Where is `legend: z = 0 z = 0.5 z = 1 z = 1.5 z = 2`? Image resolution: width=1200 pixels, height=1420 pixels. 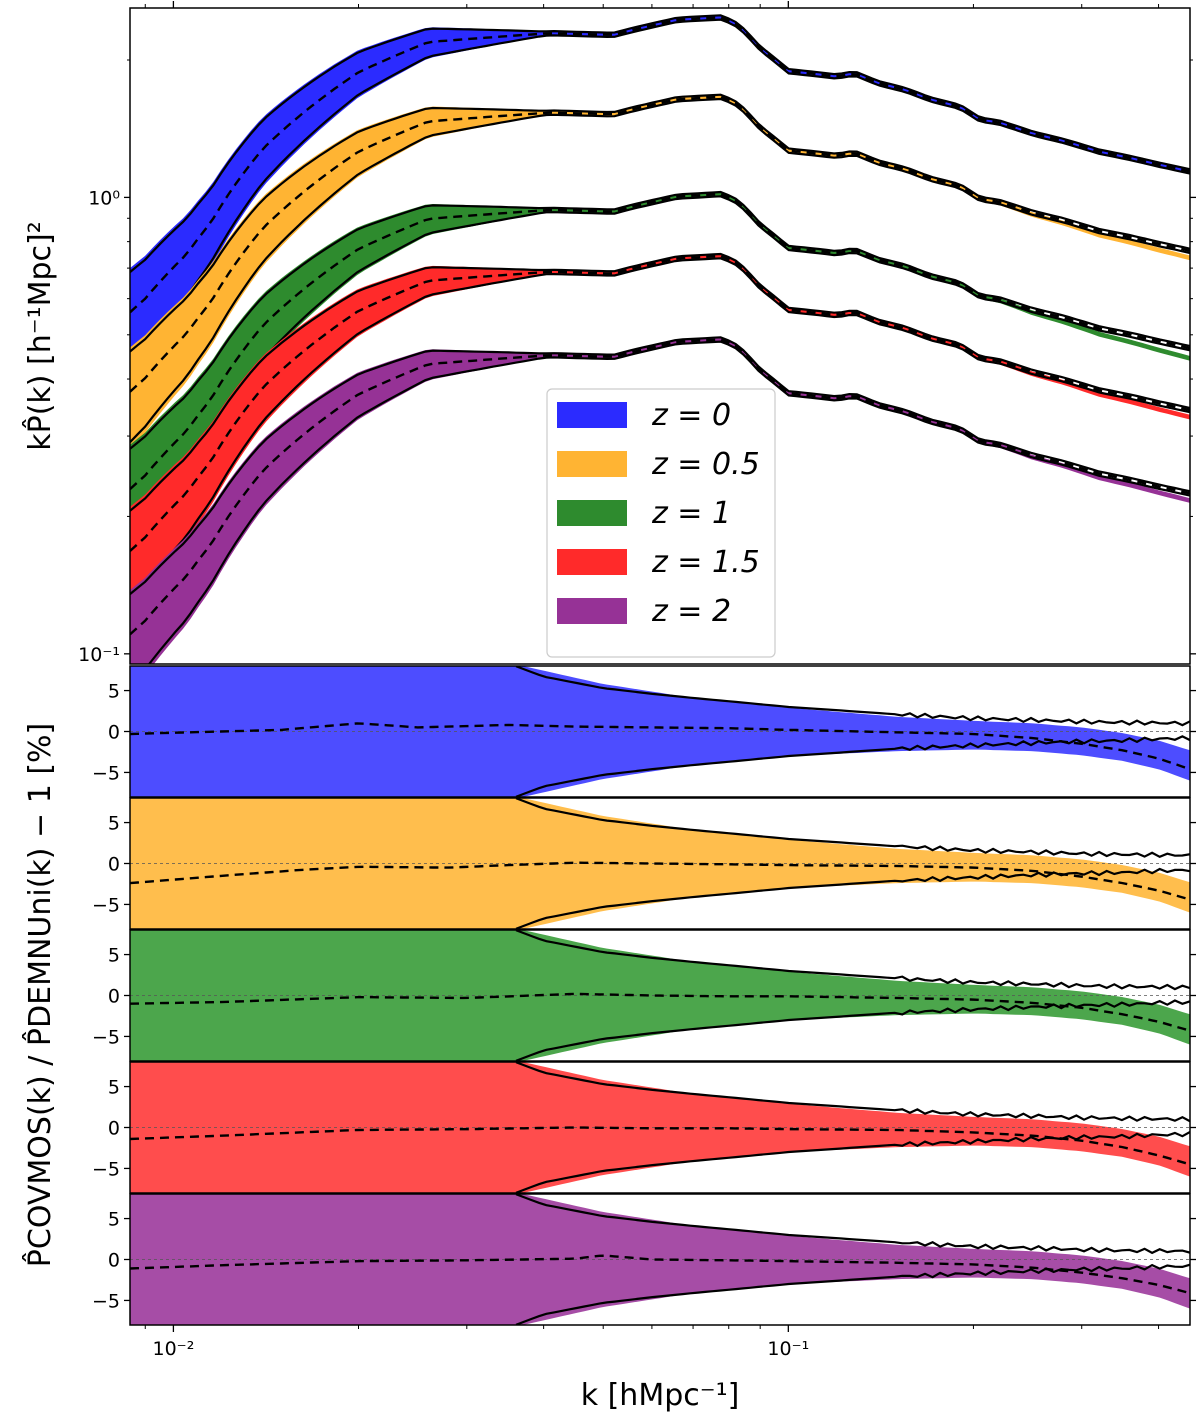
legend: z = 0 z = 0.5 z = 1 z = 1.5 z = 2 is located at coordinates (661, 523).